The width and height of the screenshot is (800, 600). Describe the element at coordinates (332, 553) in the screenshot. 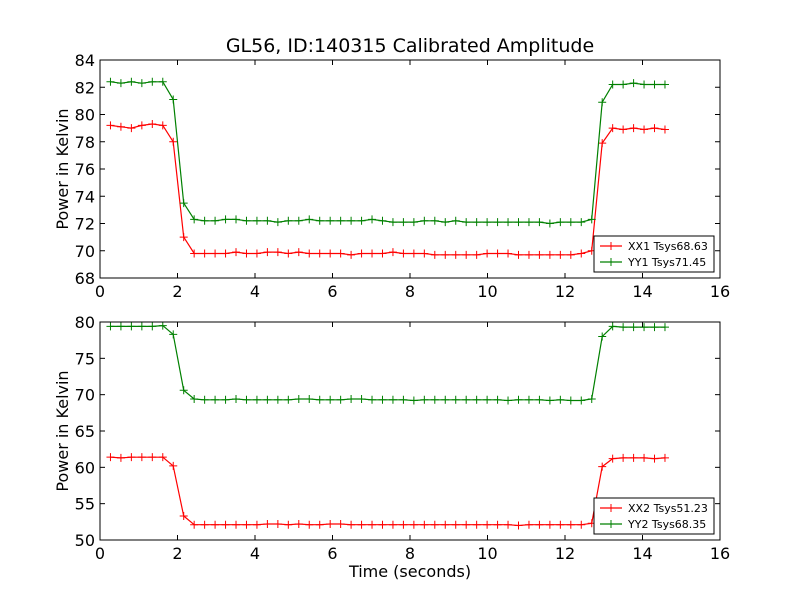

I see `x-tick-label: 6` at that location.